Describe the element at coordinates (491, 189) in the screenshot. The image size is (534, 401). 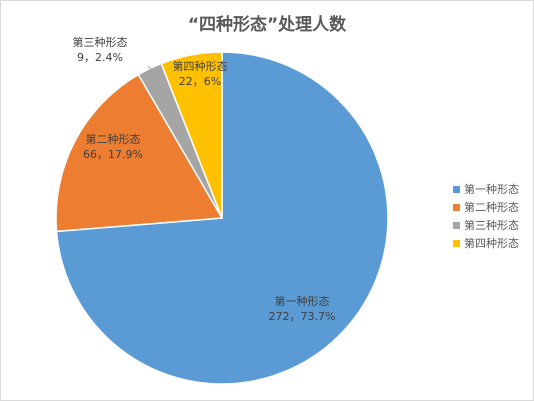
I see `legend-label: 第一种形态` at that location.